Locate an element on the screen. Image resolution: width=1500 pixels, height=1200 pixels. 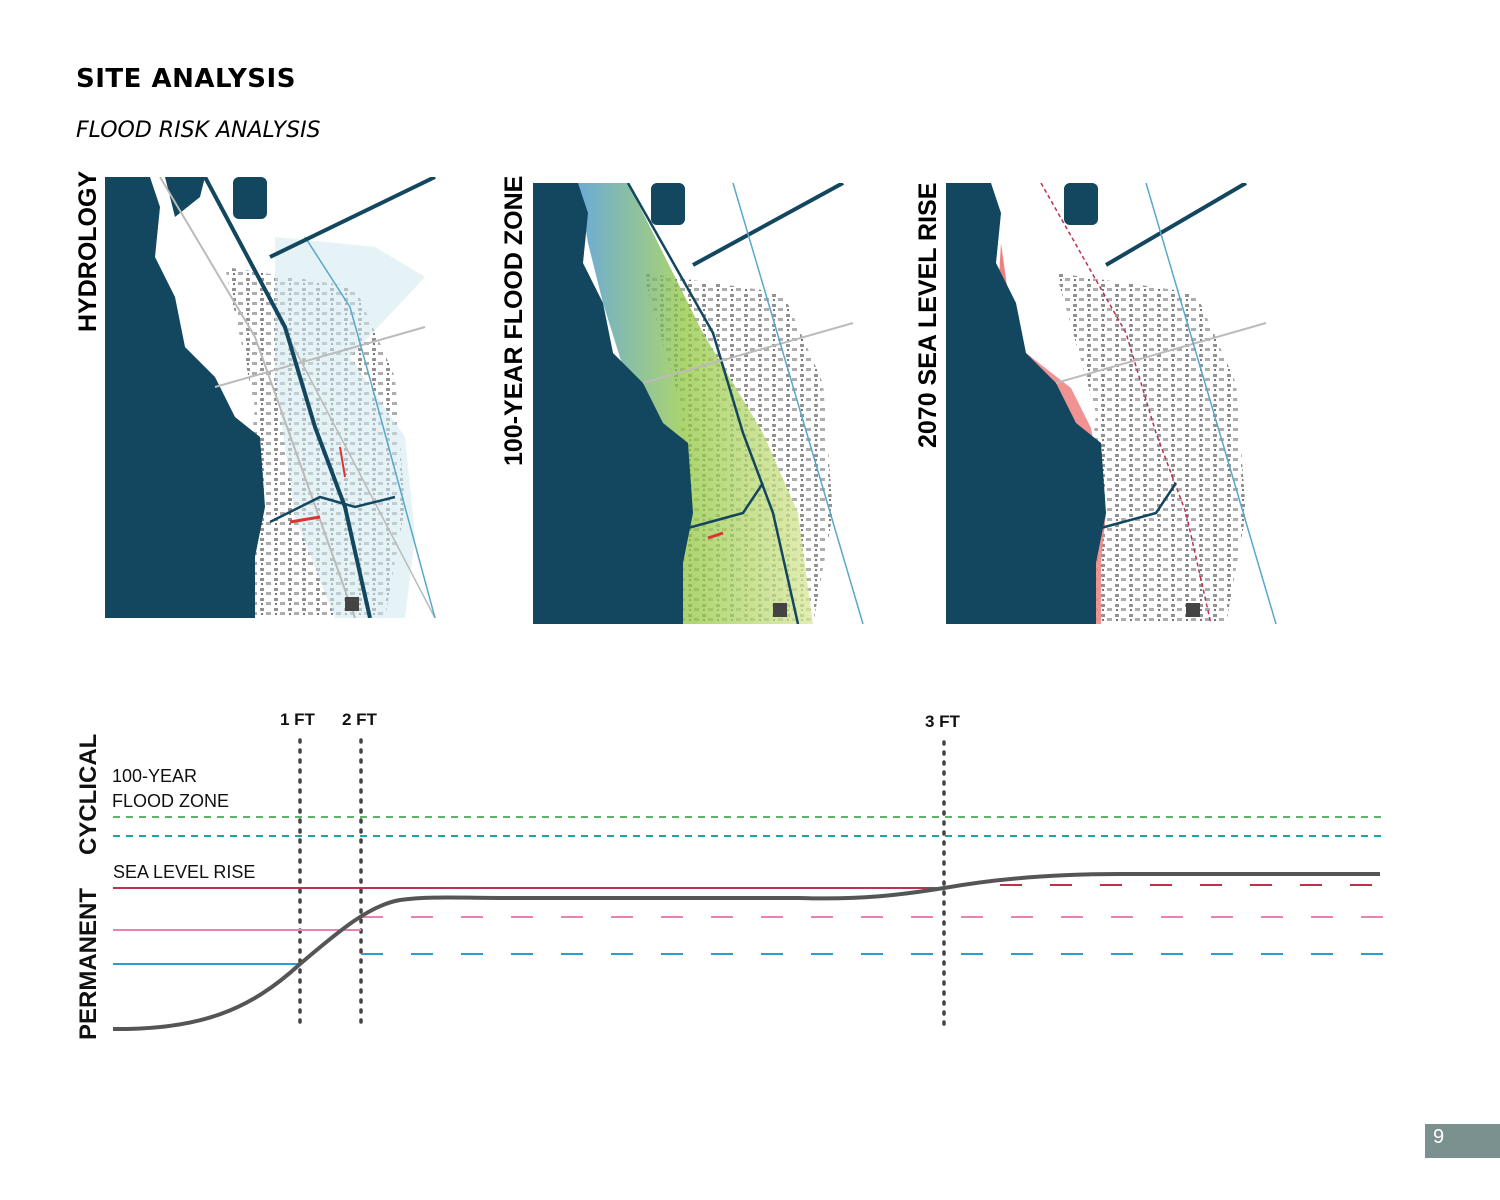
sea-level-rise-label: SEA LEVEL RISE is located at coordinates (184, 872).